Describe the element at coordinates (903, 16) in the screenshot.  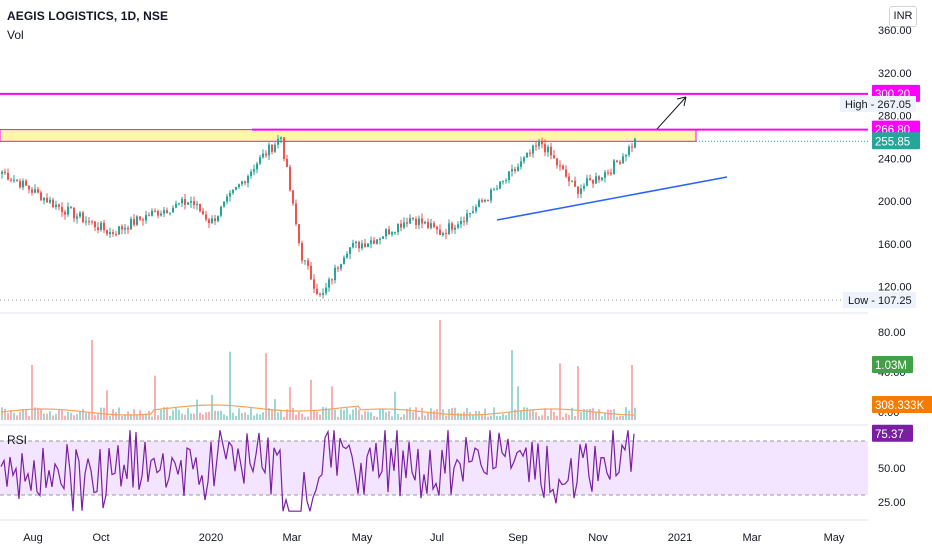
I see `currency-button: INR` at that location.